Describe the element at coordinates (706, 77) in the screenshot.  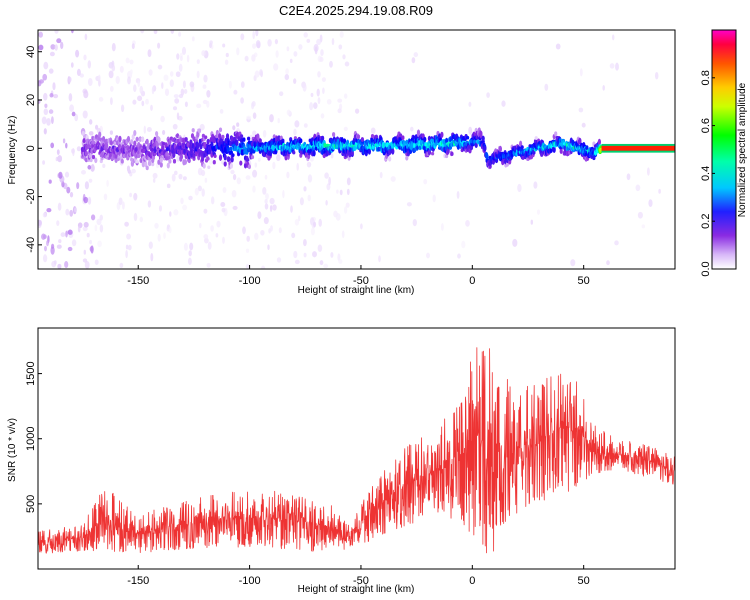
I see `colorbar-tick-label: 0.8` at that location.